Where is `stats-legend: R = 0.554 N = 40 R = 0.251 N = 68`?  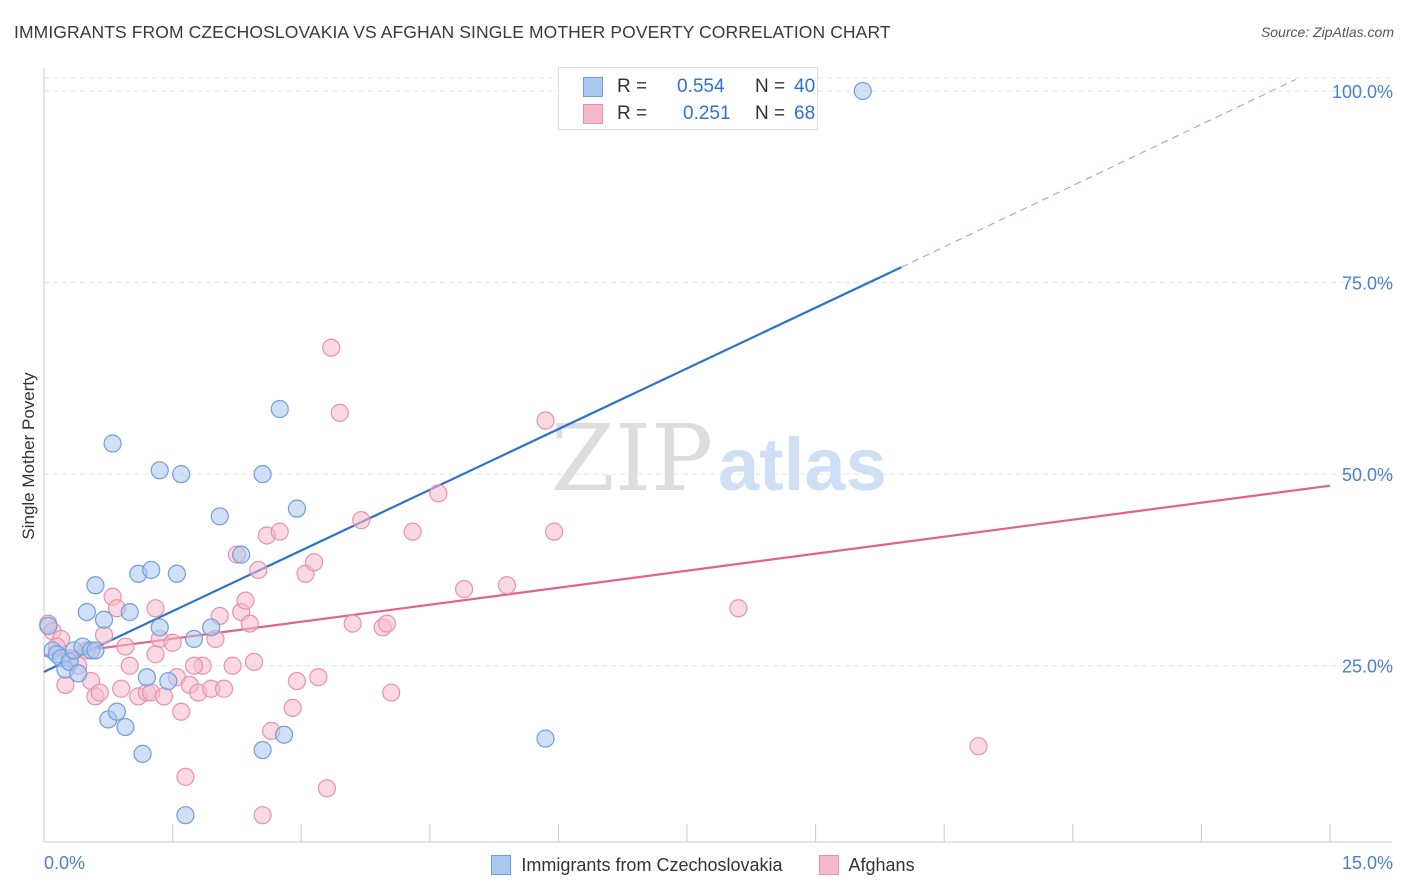
stats-legend: R = 0.554 N = 40 R = 0.251 N = 68 is located at coordinates (688, 98).